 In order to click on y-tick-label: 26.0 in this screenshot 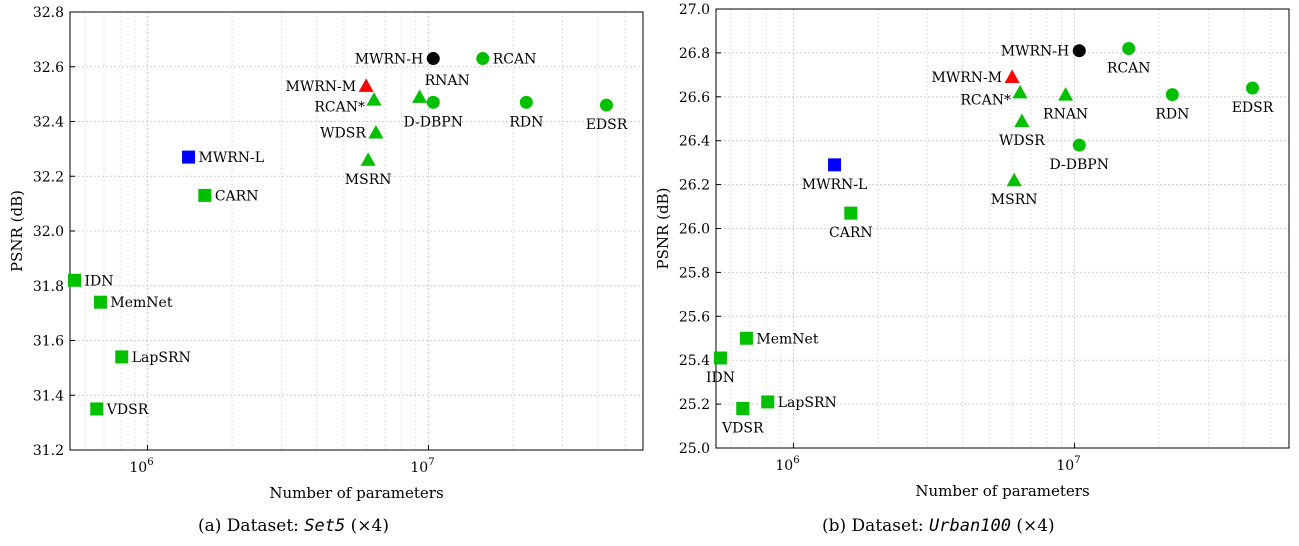, I will do `click(694, 230)`.